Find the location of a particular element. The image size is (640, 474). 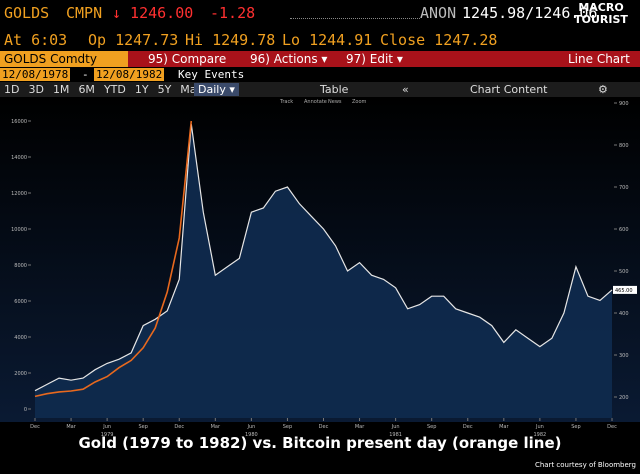

x-year-label: 1982 is located at coordinates (540, 435).